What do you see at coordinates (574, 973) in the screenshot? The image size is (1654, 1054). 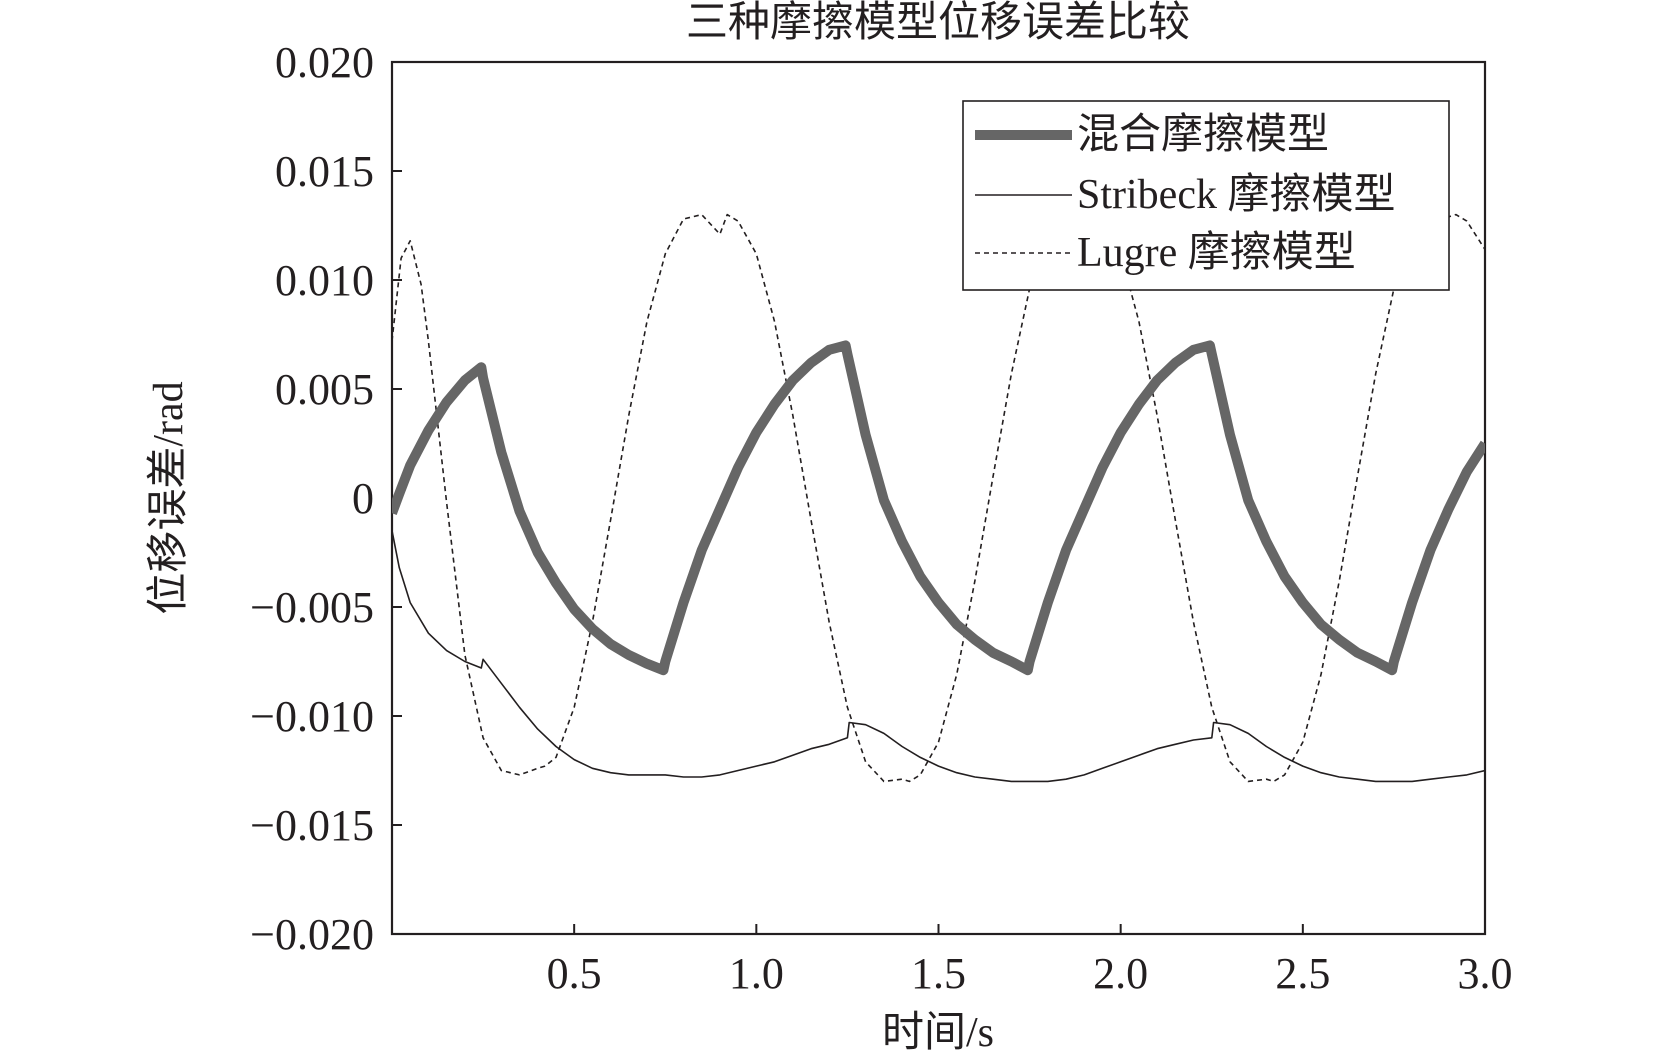 I see `x-tick-label: 0.5` at bounding box center [574, 973].